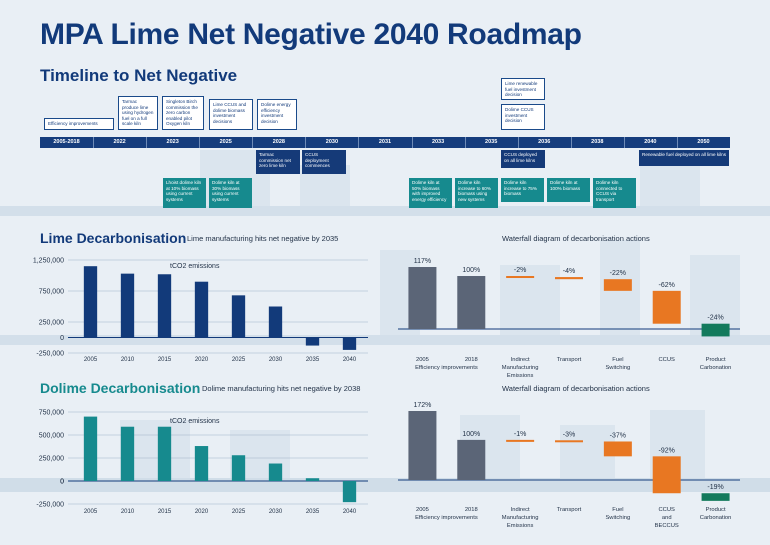 This screenshot has width=770, height=545. I want to click on timeline-year-2050: 2050, so click(703, 142).